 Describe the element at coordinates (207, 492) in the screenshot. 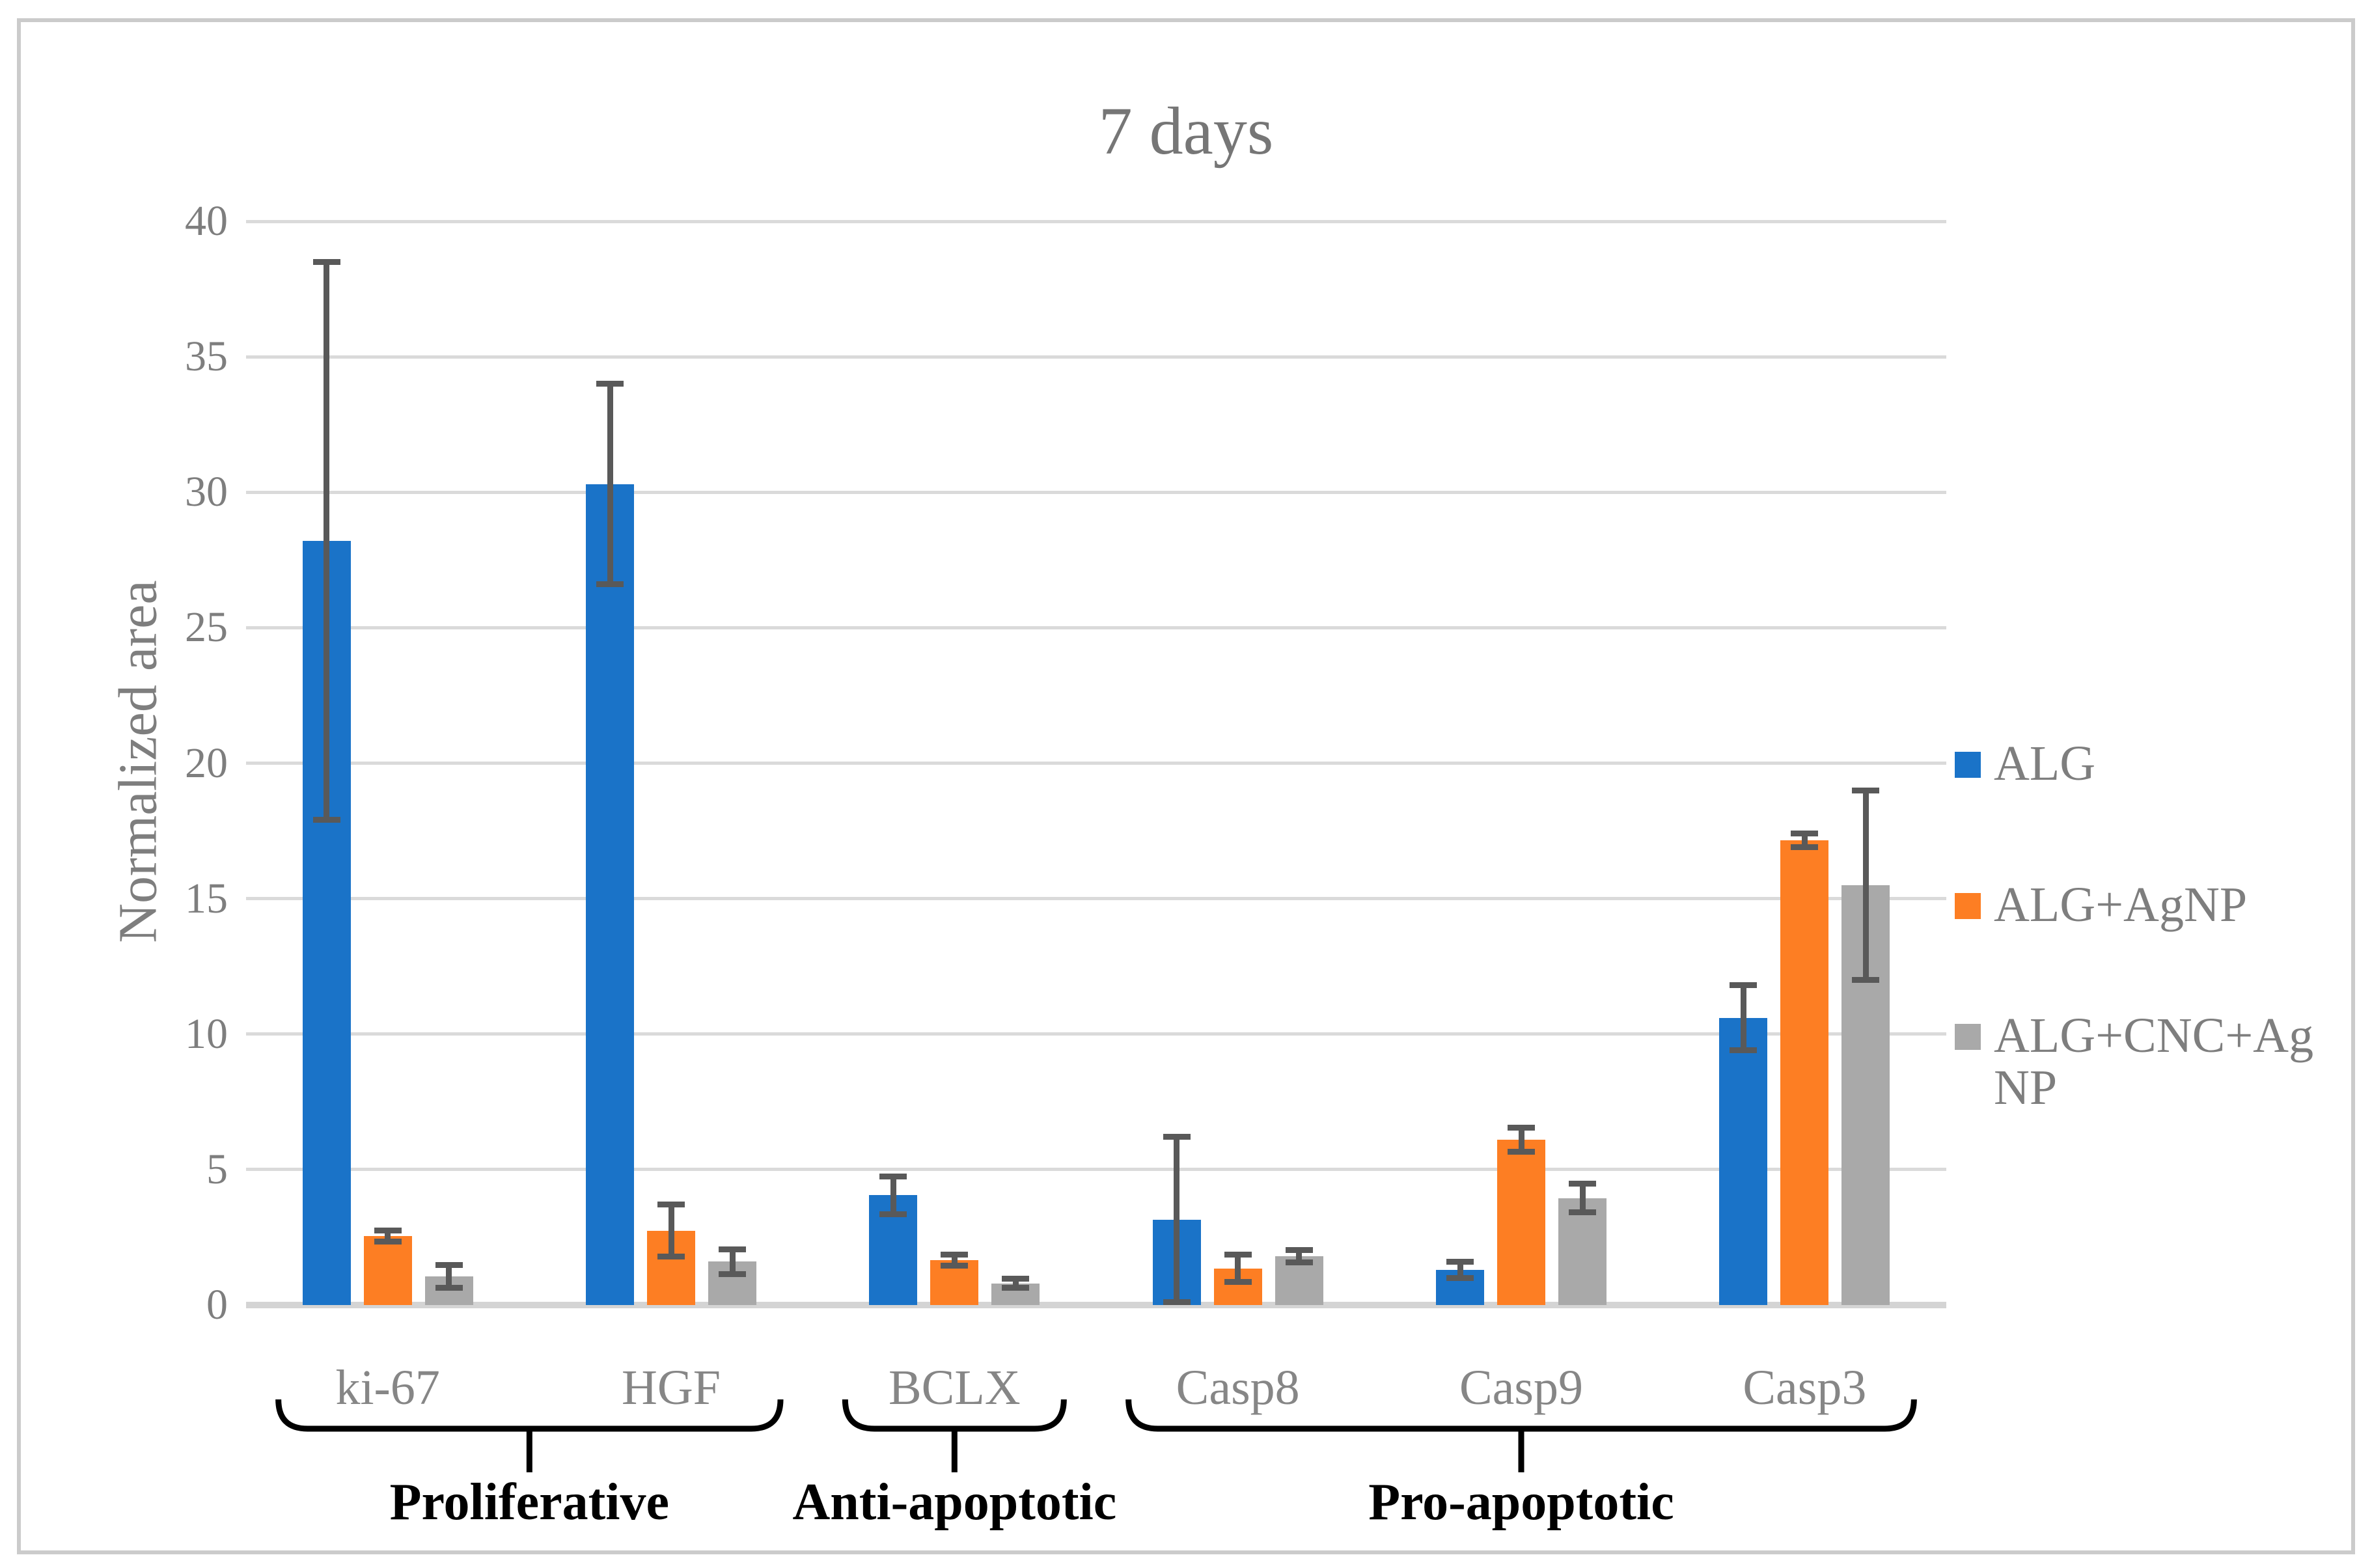

I see `y-tick-label: 30` at that location.